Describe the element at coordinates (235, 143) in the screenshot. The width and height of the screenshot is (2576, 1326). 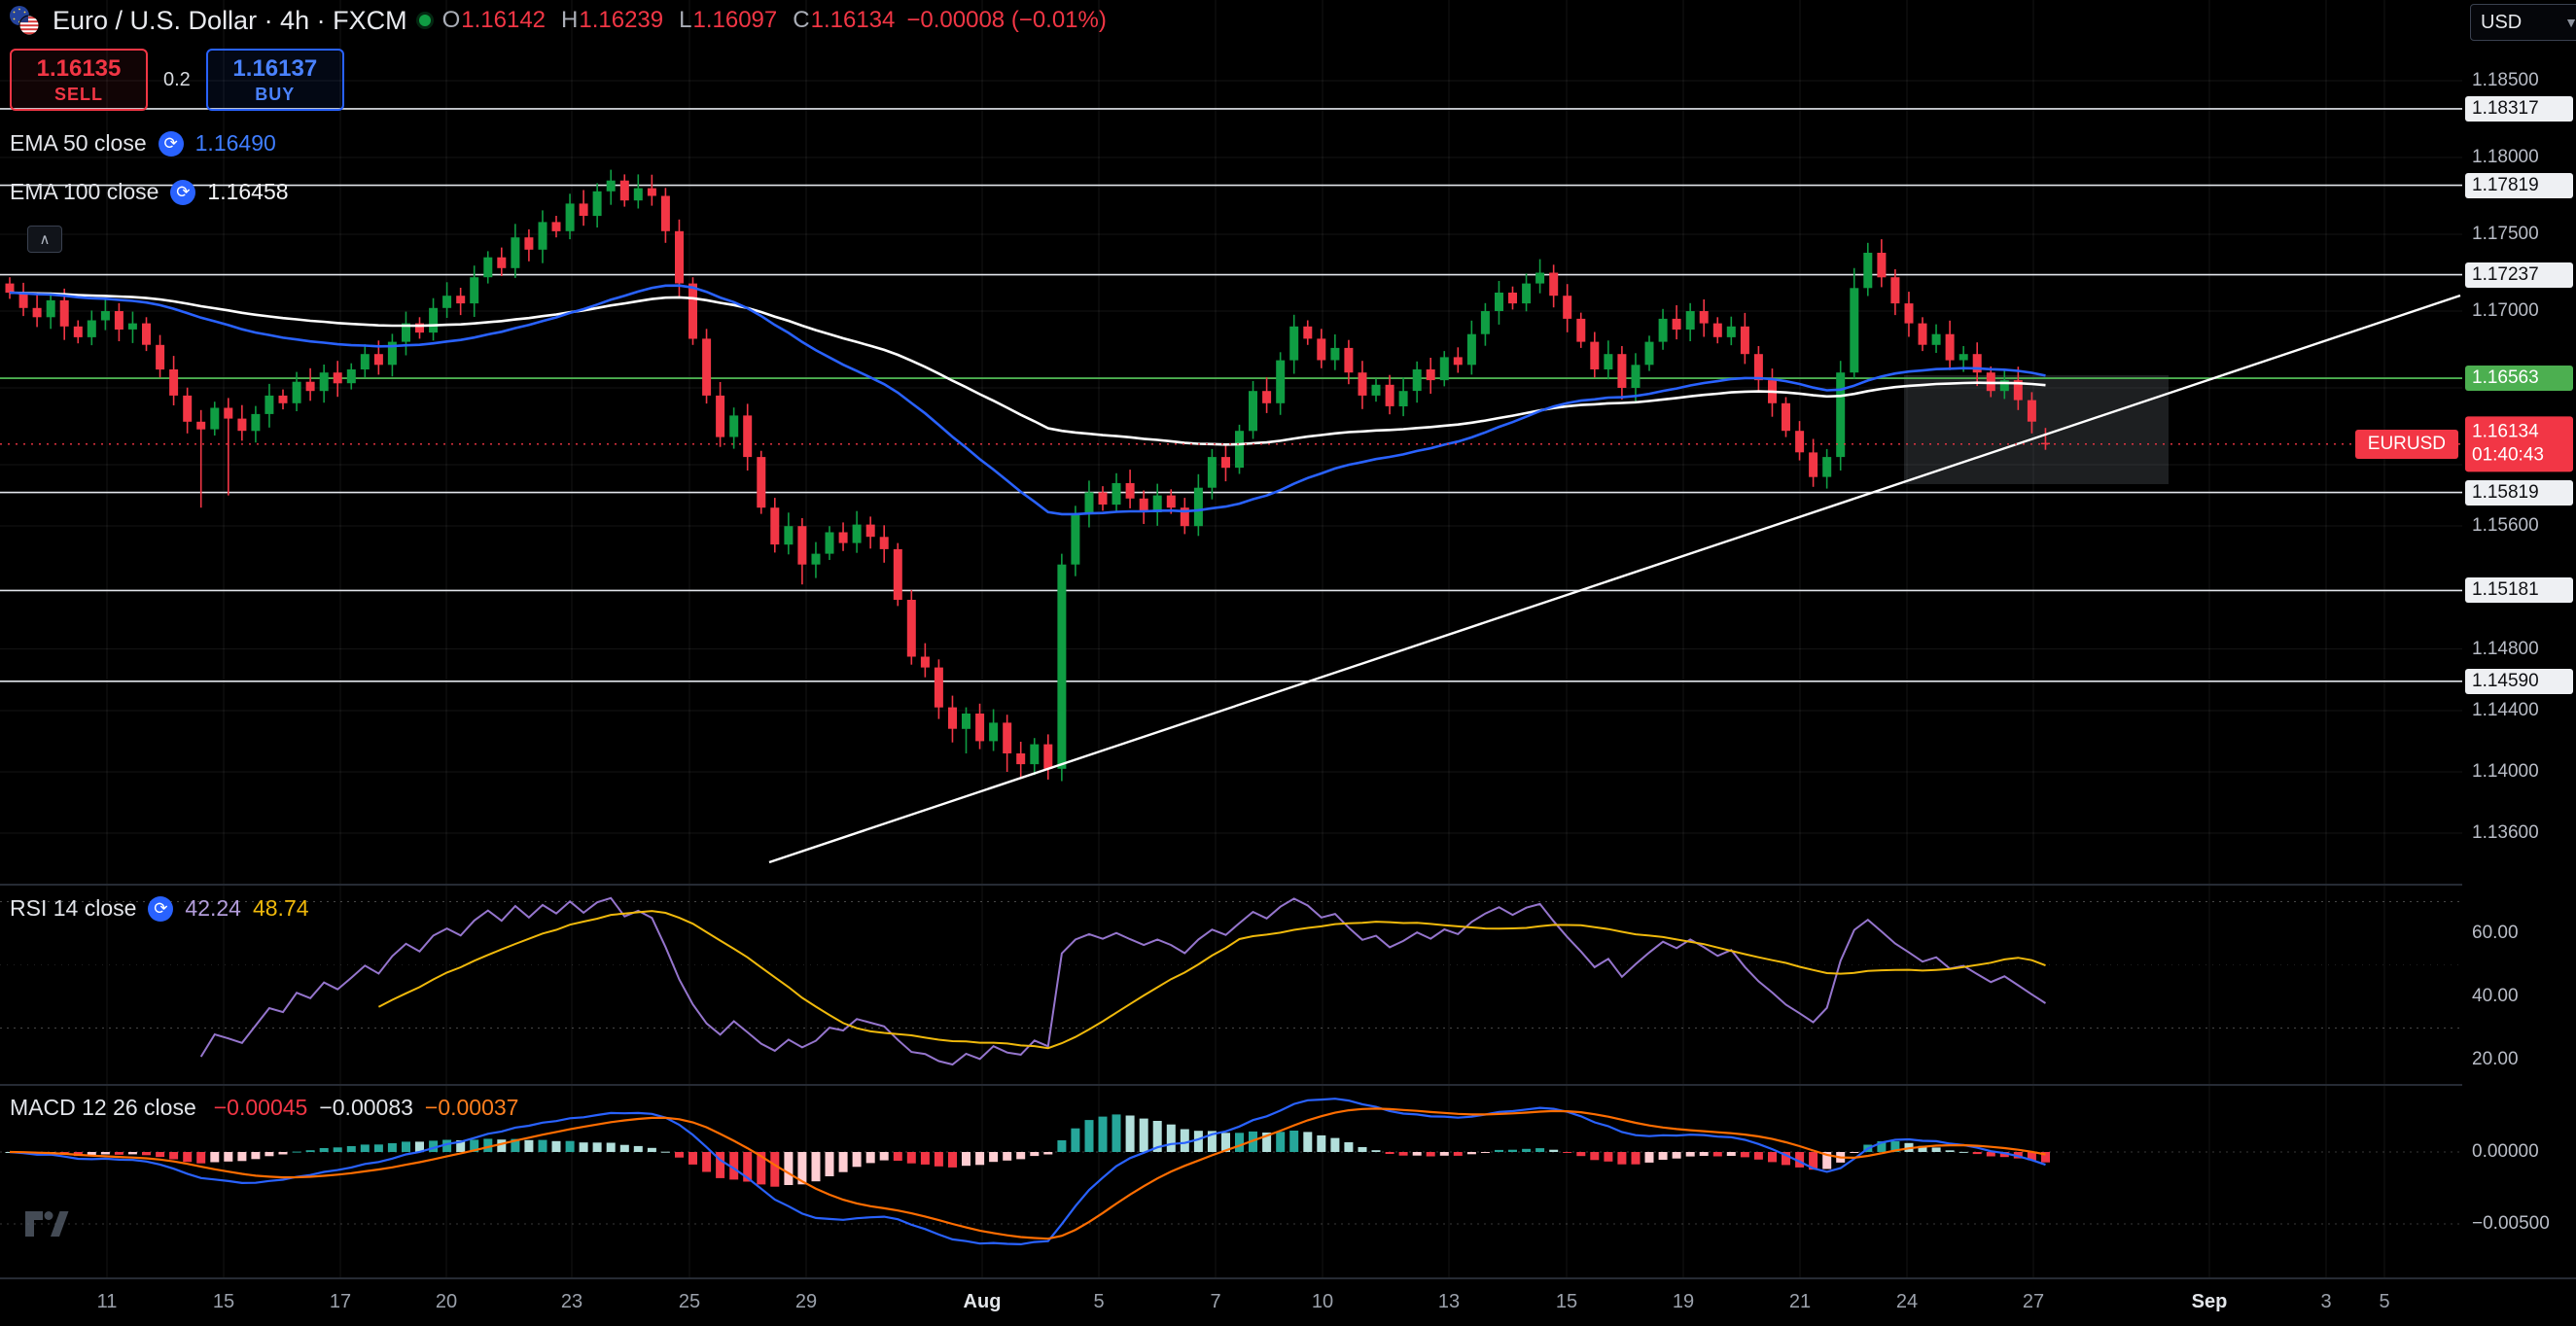
I see `ema50-value: 1.16490` at that location.